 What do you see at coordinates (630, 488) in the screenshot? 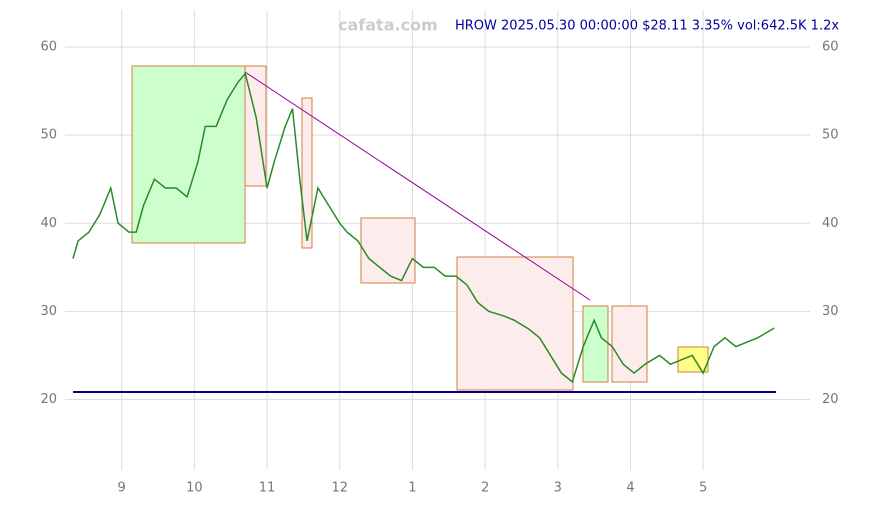
I see `x-tick-label: 4` at bounding box center [630, 488].